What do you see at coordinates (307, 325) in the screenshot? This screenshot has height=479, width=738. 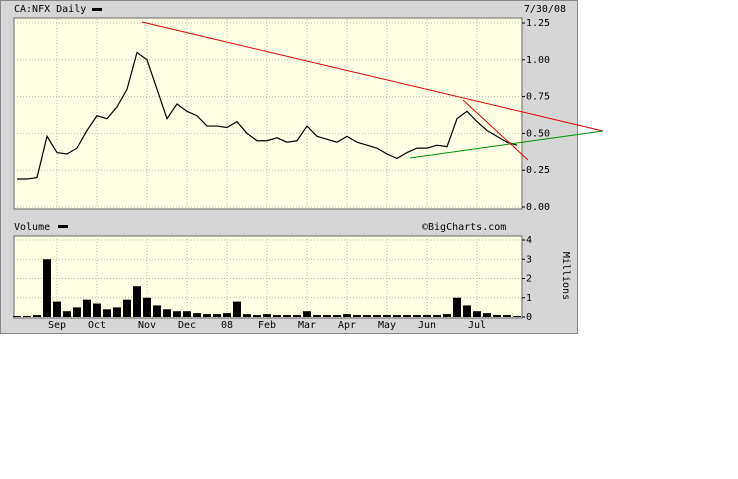 I see `x-tick-label: Mar` at bounding box center [307, 325].